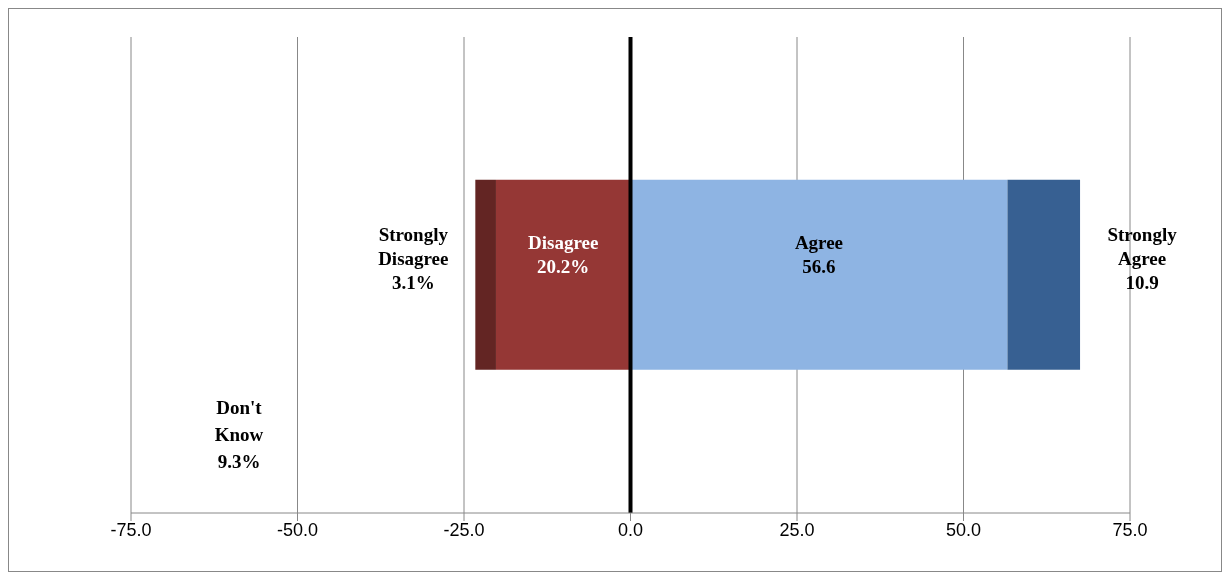 The height and width of the screenshot is (580, 1230). What do you see at coordinates (413, 282) in the screenshot?
I see `data-label: 3.1%` at bounding box center [413, 282].